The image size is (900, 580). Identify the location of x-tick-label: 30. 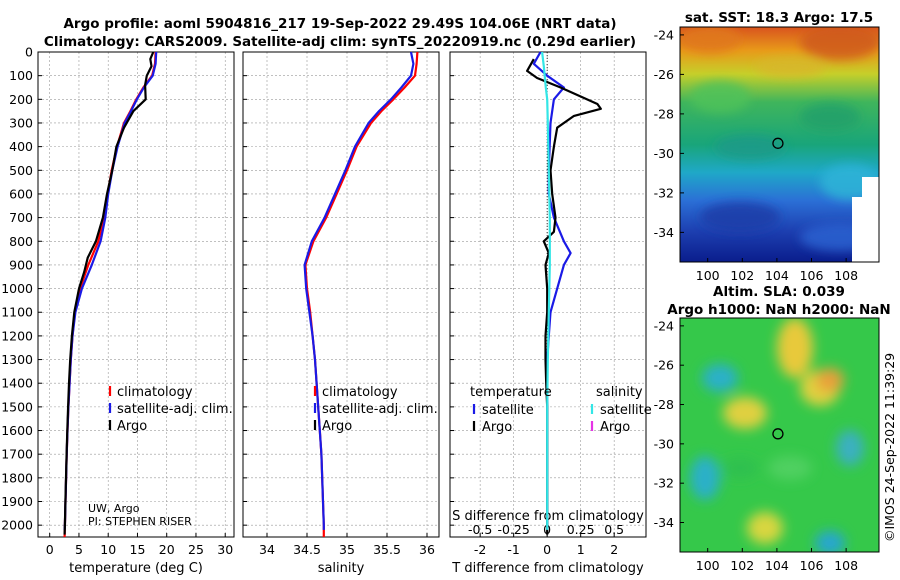
(225, 549).